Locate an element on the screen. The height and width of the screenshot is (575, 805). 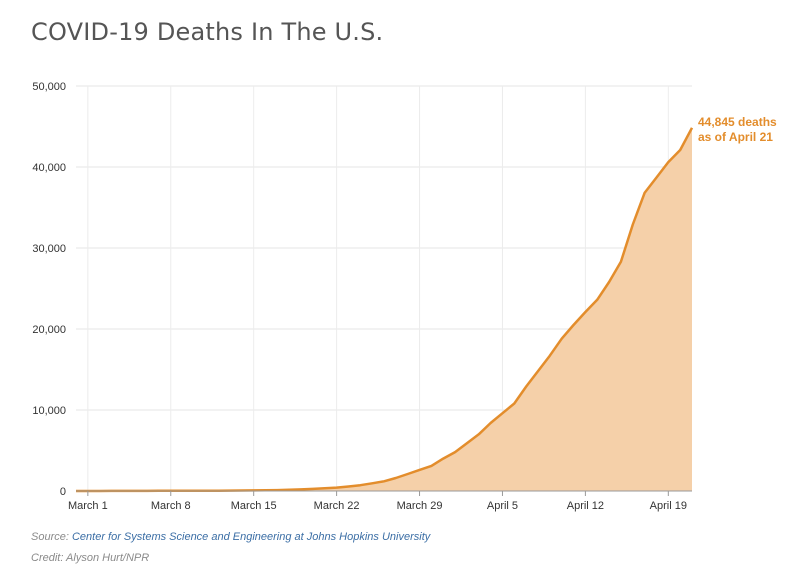
x-tick-label: April 5 is located at coordinates (502, 506).